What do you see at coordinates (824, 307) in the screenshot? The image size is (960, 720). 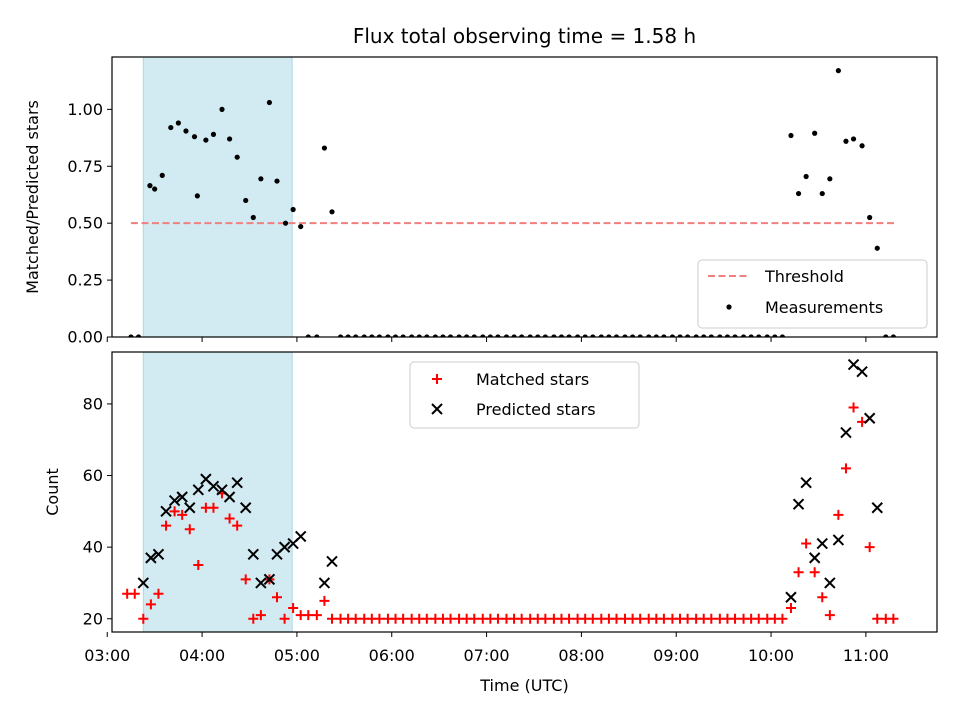 I see `legend-measurement-label: Measurements` at bounding box center [824, 307].